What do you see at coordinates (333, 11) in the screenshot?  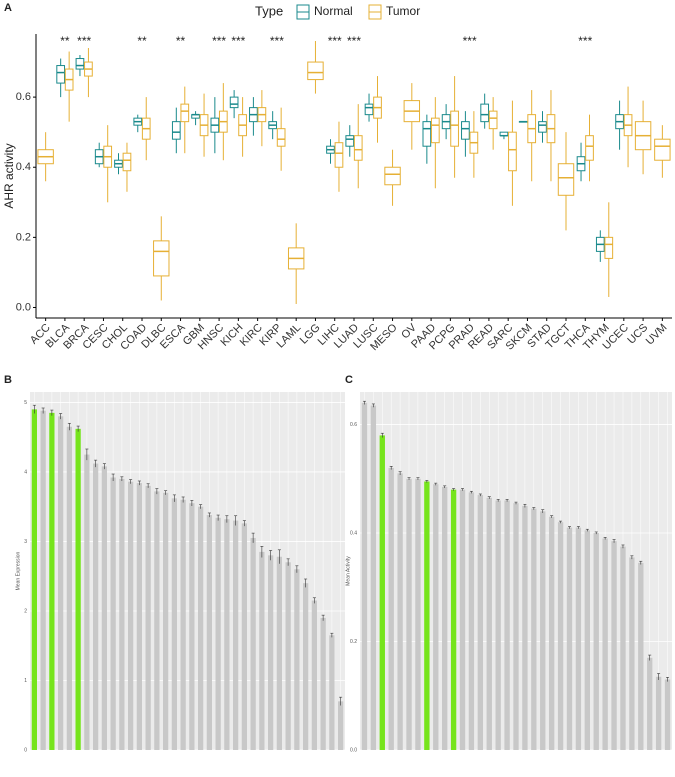 I see `legend-label: Normal` at bounding box center [333, 11].